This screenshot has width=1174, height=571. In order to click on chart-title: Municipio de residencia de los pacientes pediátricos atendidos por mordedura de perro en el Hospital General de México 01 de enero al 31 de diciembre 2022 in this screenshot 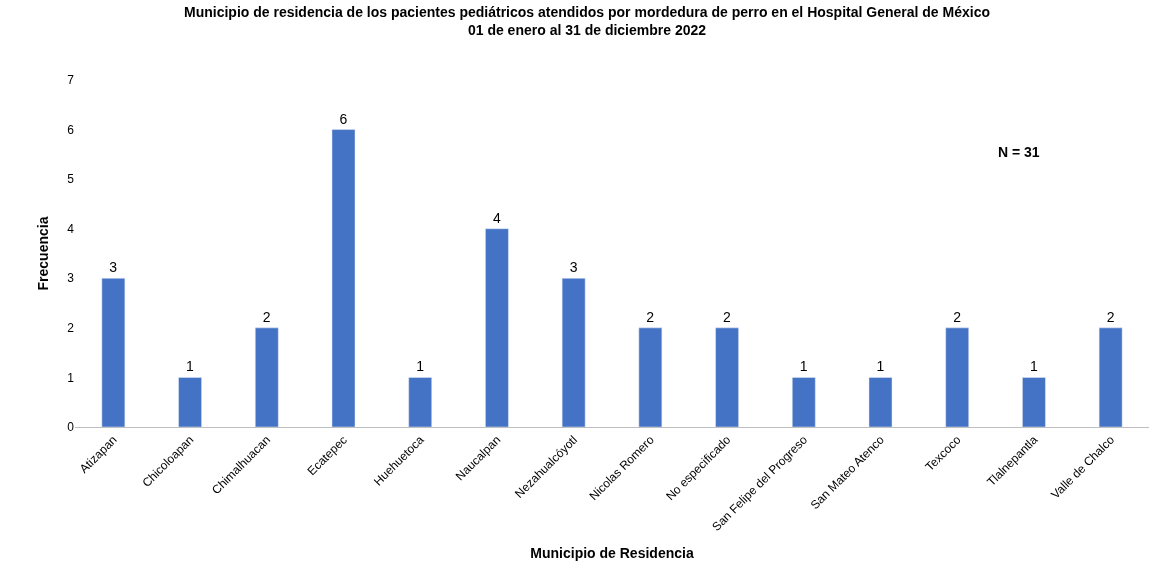, I will do `click(587, 21)`.